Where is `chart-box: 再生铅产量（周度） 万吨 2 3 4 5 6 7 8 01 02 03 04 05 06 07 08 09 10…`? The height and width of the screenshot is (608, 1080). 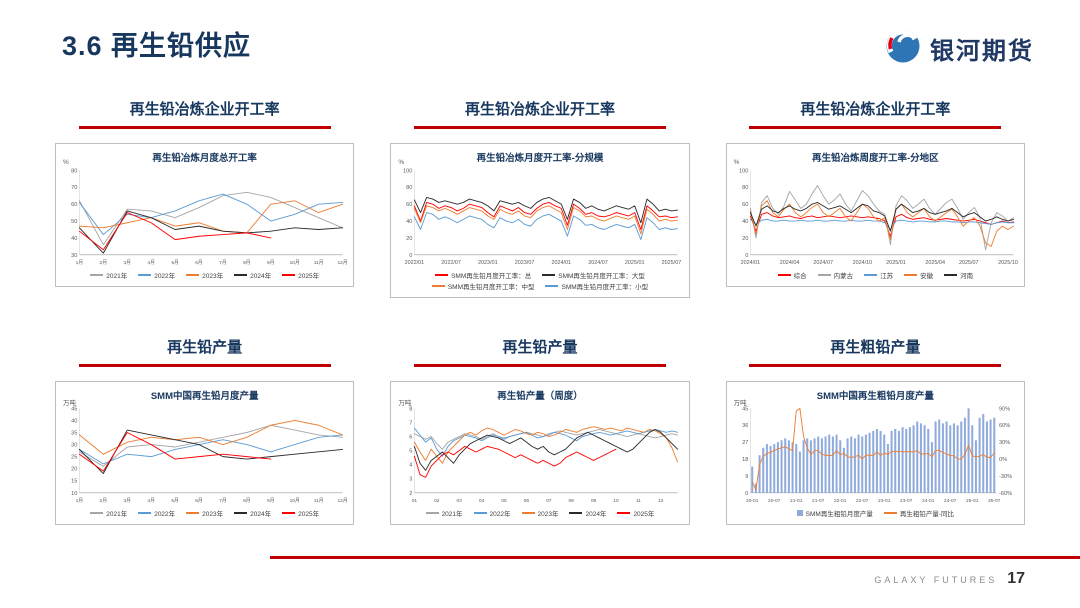
chart-box: 再生铅产量（周度） 万吨 2 3 4 5 6 7 8 01 02 03 04 05 06 07 08 09 10… is located at coordinates (540, 453).